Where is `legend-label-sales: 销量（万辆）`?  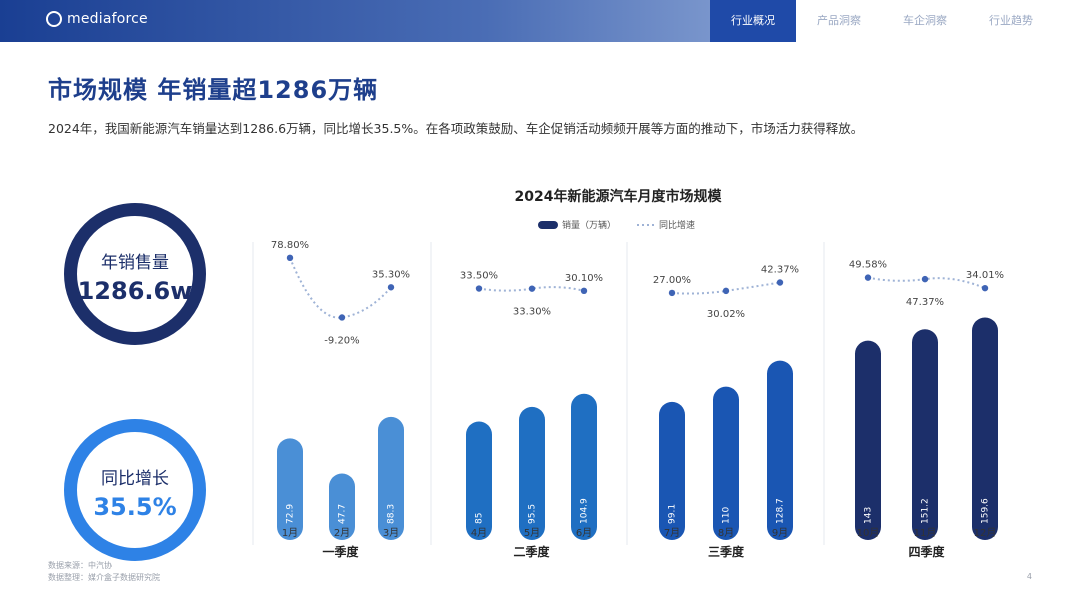
legend-label-sales: 销量（万辆） is located at coordinates (589, 225).